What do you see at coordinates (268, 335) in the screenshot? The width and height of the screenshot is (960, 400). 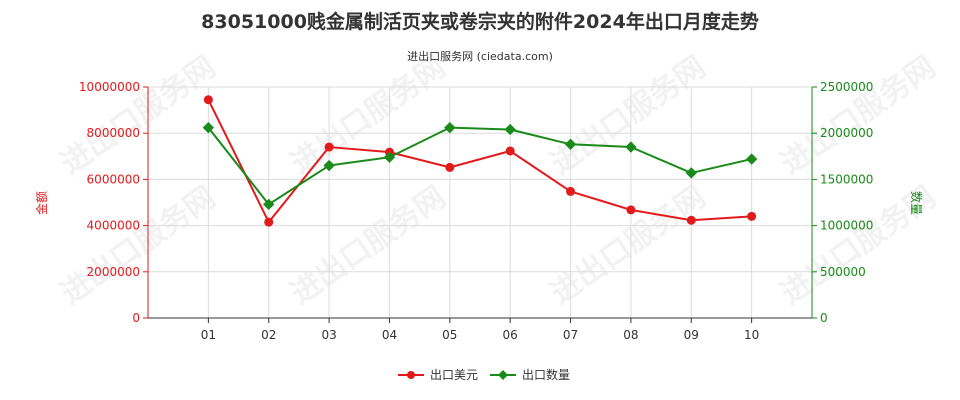 I see `x-tick-label: 02` at bounding box center [268, 335].